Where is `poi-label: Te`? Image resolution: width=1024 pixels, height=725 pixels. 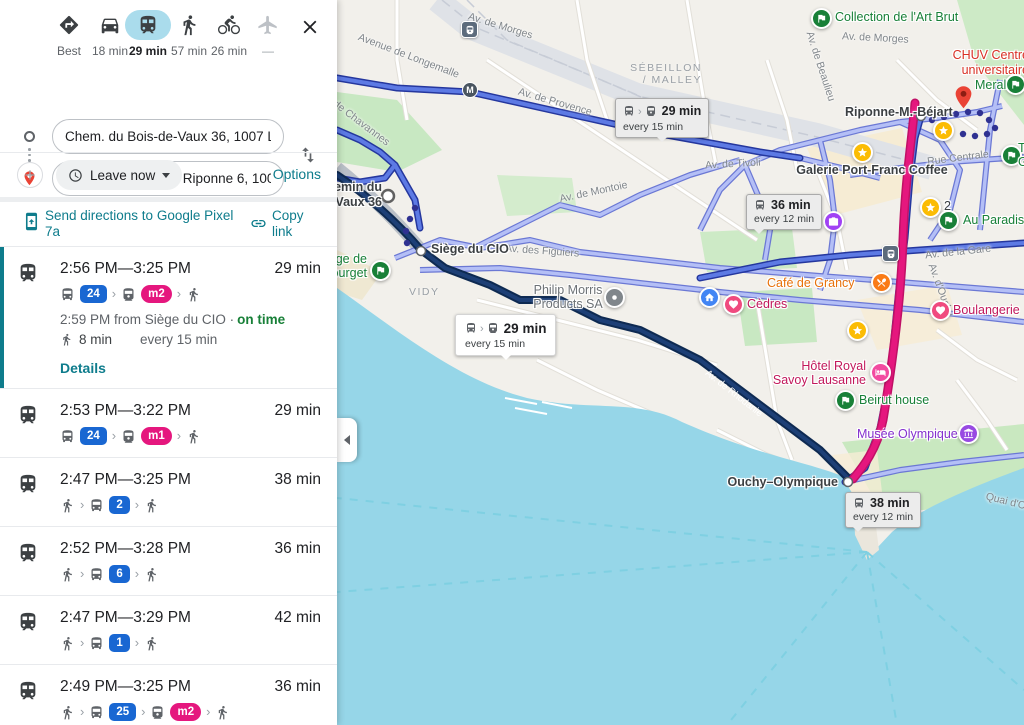
poi-label: Te is located at coordinates (1021, 148).